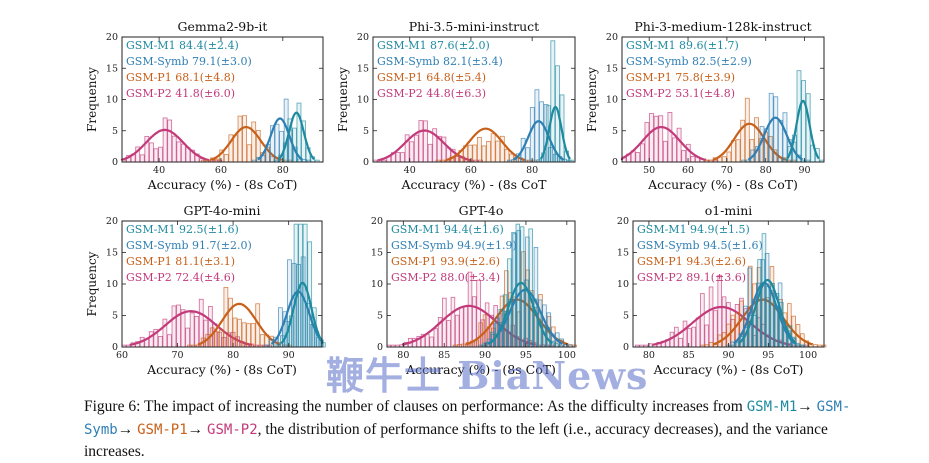 The width and height of the screenshot is (929, 463). Describe the element at coordinates (222, 210) in the screenshot. I see `chart-title: GPT-4o-mini` at that location.